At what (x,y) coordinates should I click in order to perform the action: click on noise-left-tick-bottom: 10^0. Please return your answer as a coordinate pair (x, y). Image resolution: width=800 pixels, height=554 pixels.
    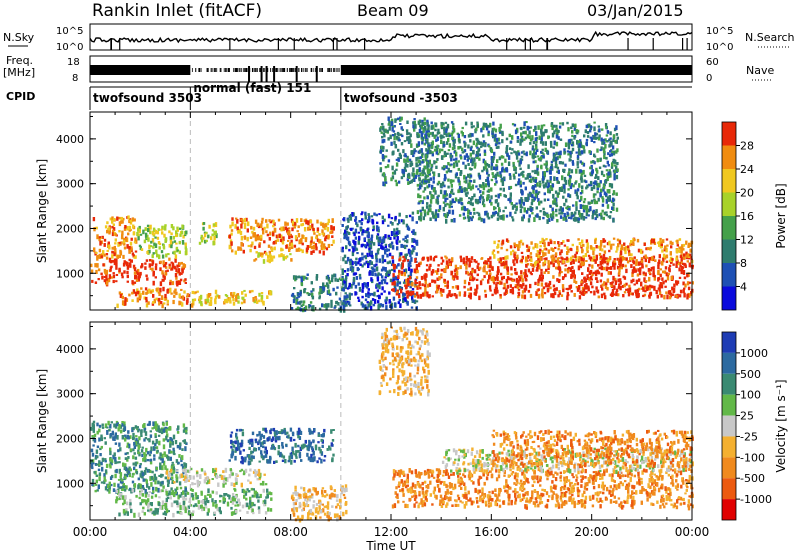
    Looking at the image, I should click on (69, 47).